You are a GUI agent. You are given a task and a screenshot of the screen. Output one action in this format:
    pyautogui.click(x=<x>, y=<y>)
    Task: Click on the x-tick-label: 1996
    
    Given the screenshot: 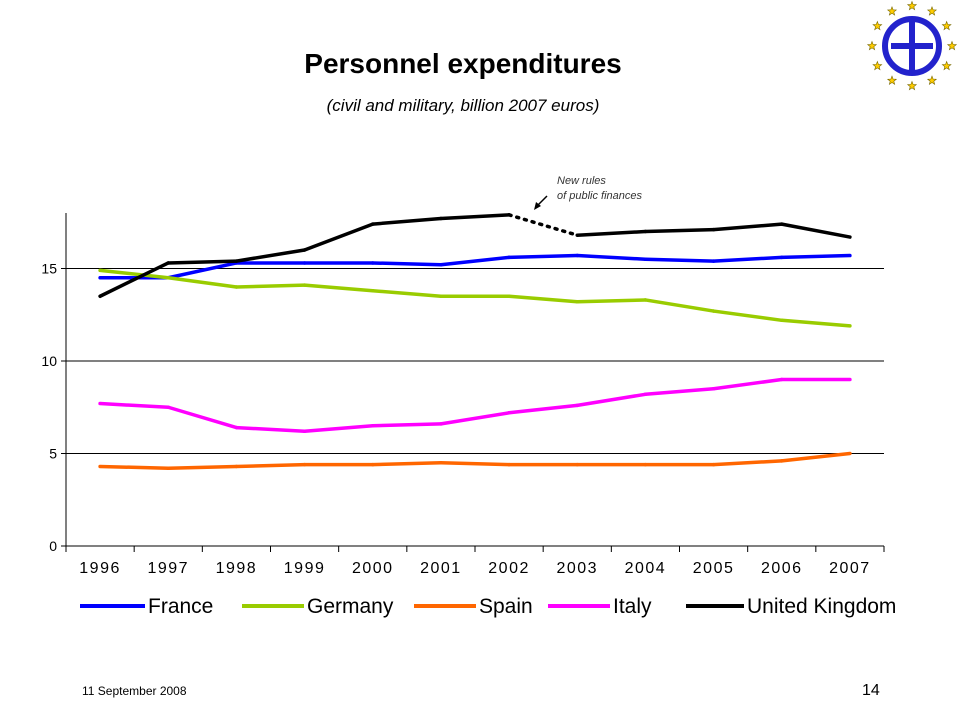 What is the action you would take?
    pyautogui.click(x=100, y=568)
    